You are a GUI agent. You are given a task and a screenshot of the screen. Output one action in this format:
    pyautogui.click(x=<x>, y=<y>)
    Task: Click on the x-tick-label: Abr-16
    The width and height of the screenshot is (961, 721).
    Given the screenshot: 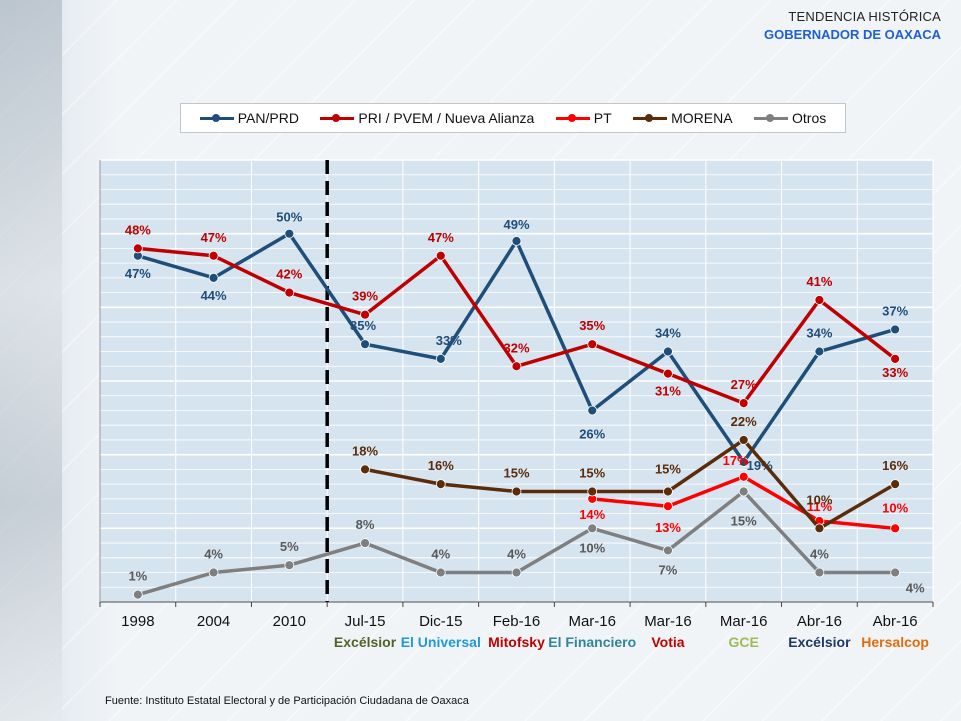 What is the action you would take?
    pyautogui.click(x=819, y=621)
    